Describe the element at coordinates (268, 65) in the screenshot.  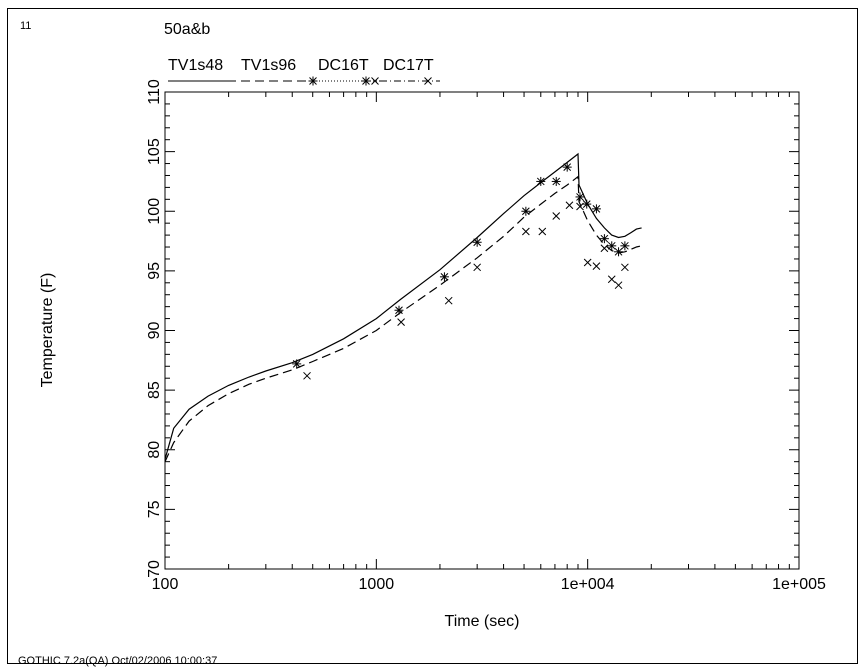
I see `legend-label: TV1s96` at that location.